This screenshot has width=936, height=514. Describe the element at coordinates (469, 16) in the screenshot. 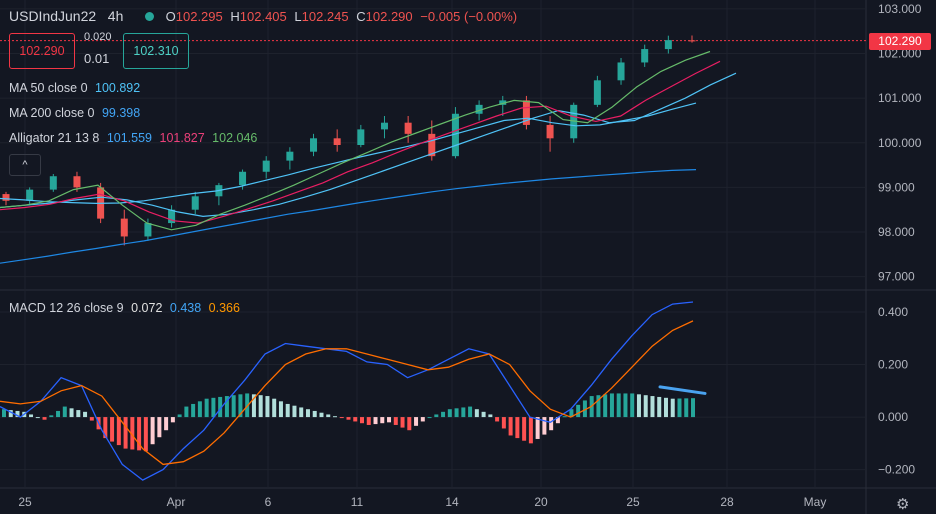

I see `change-value: −0.005 (−0.00%)` at that location.